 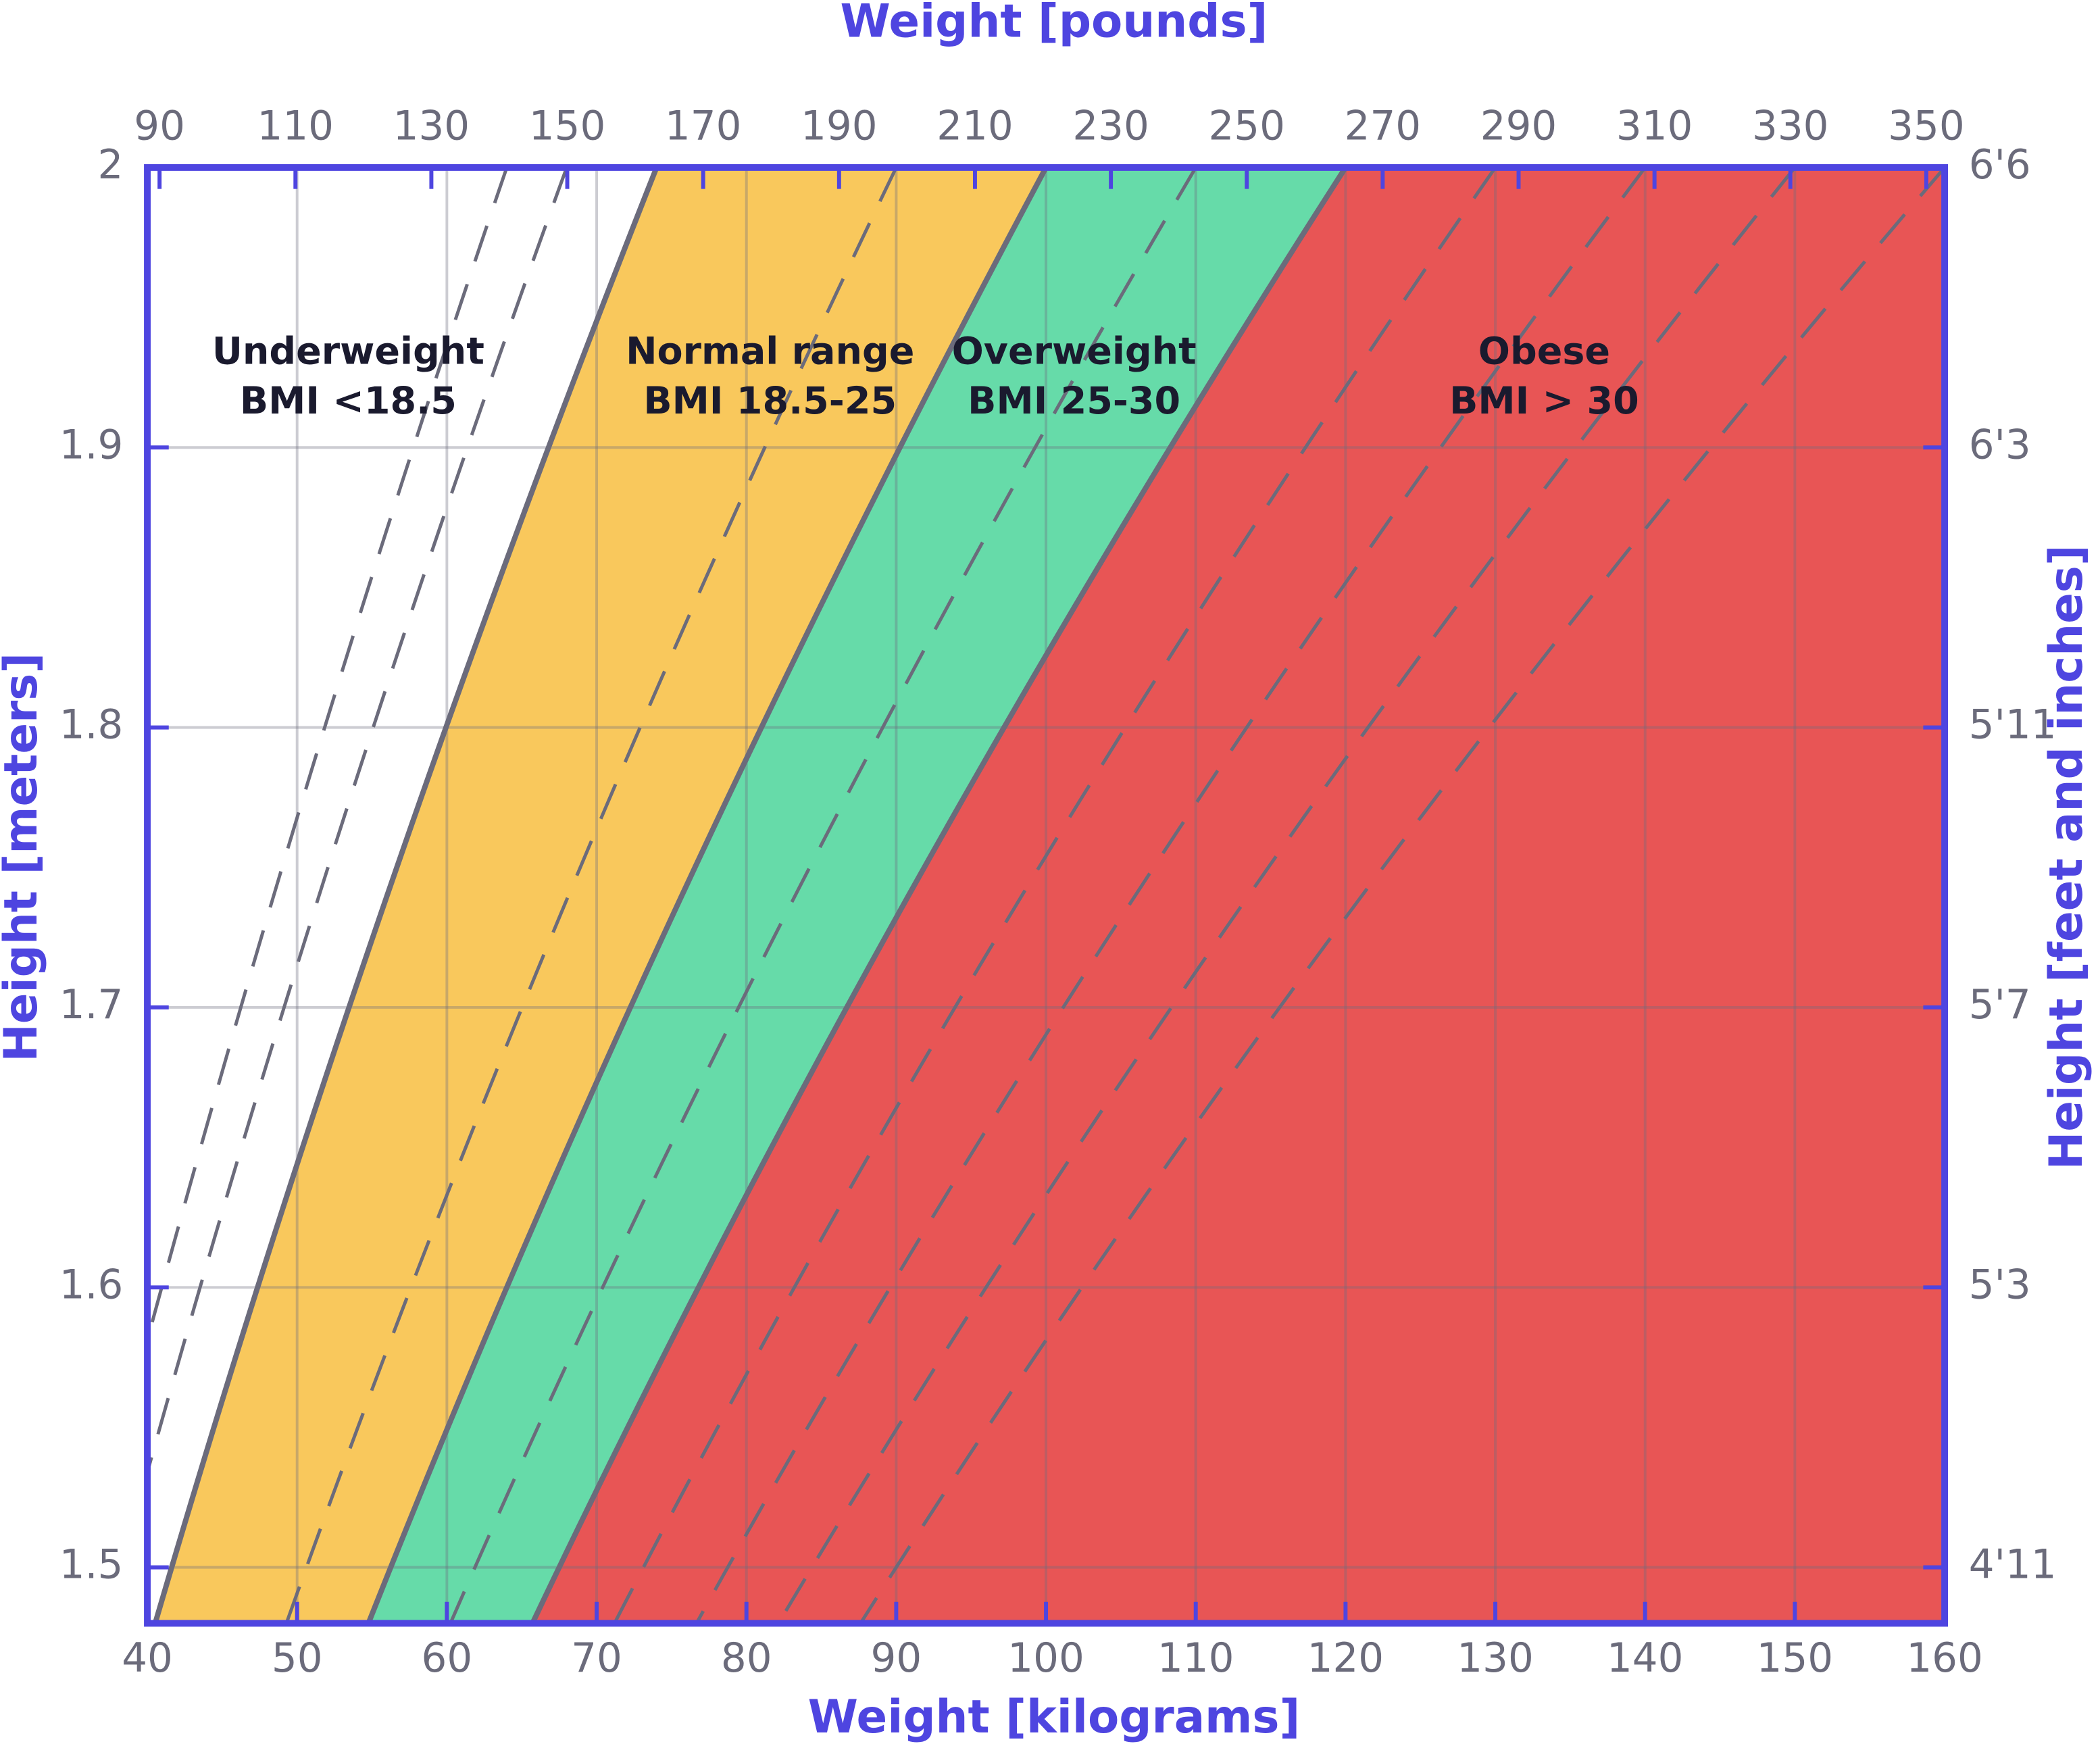 What do you see at coordinates (2000, 1005) in the screenshot?
I see `y2-tick-label: 5'7` at bounding box center [2000, 1005].